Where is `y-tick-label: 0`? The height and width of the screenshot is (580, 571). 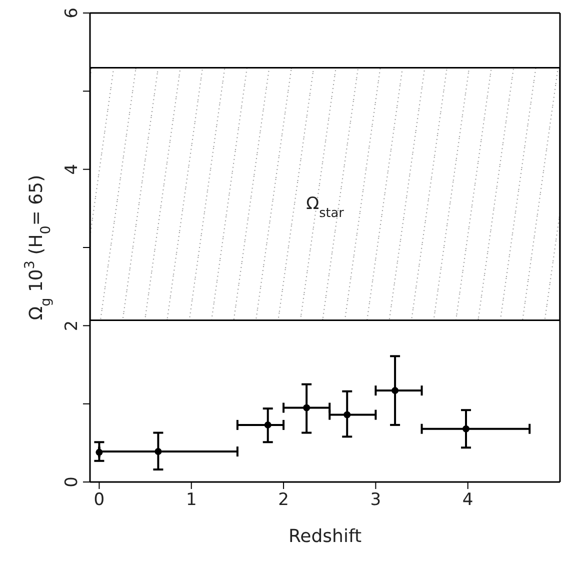 y-tick-label: 0 is located at coordinates (72, 482).